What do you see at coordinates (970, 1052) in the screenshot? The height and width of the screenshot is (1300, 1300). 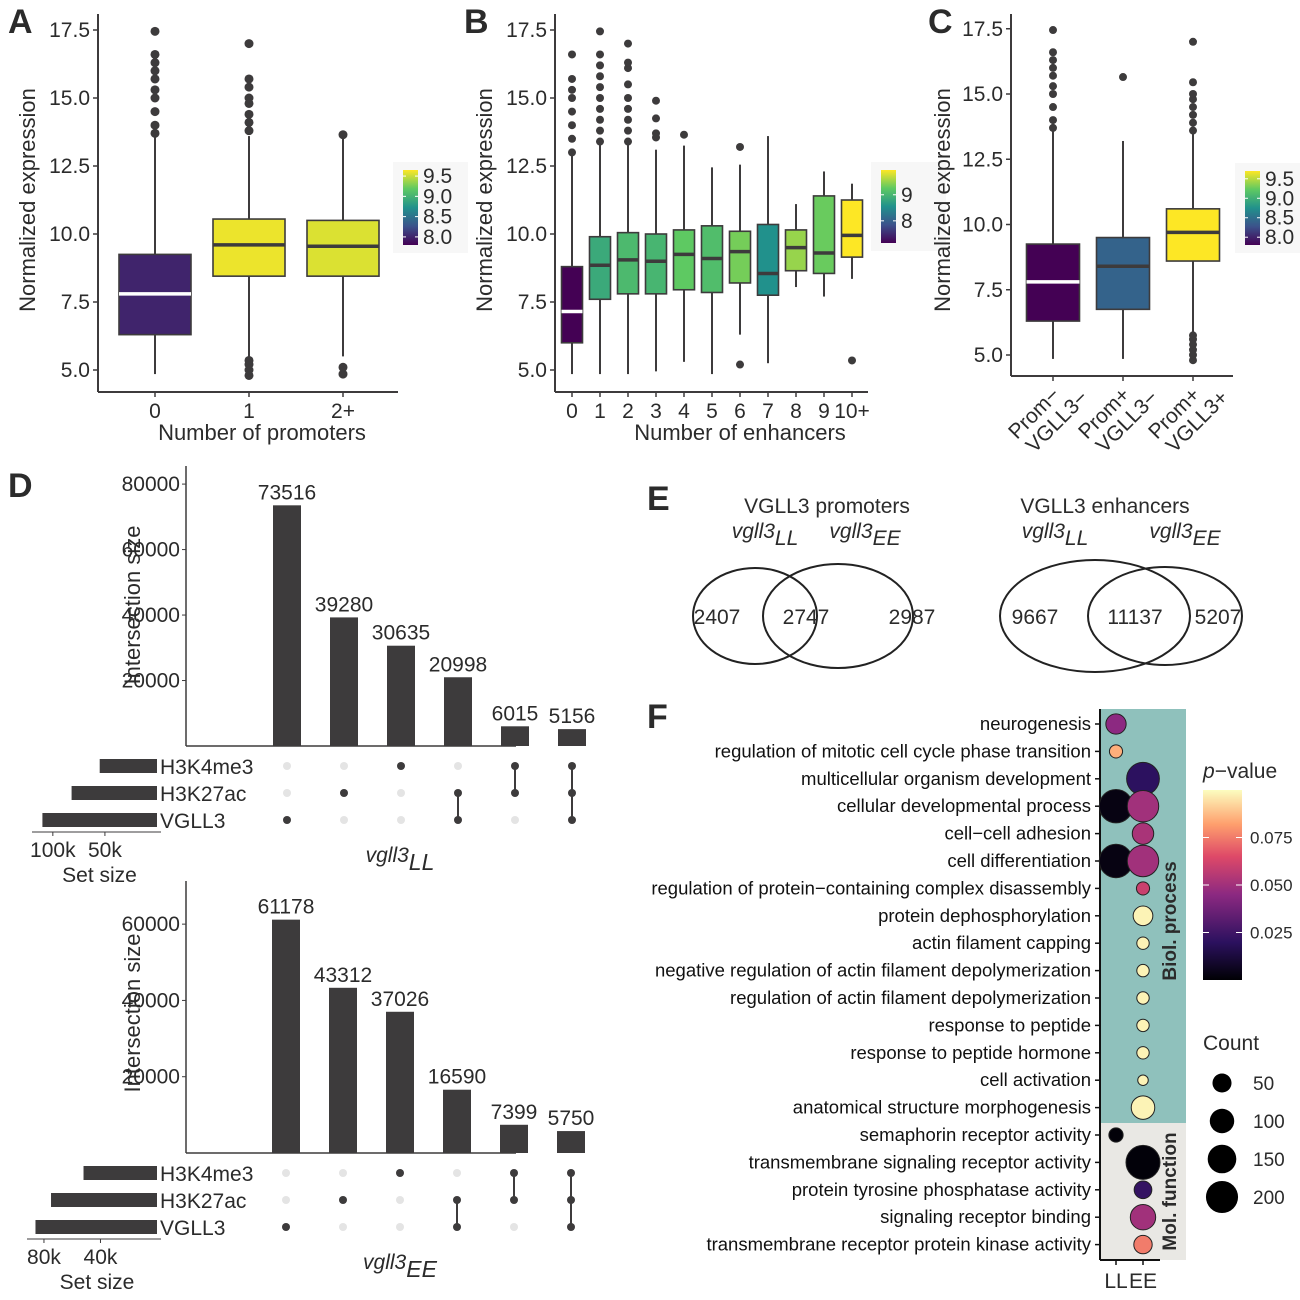 I see `go-term-label: response to peptide hormone` at bounding box center [970, 1052].